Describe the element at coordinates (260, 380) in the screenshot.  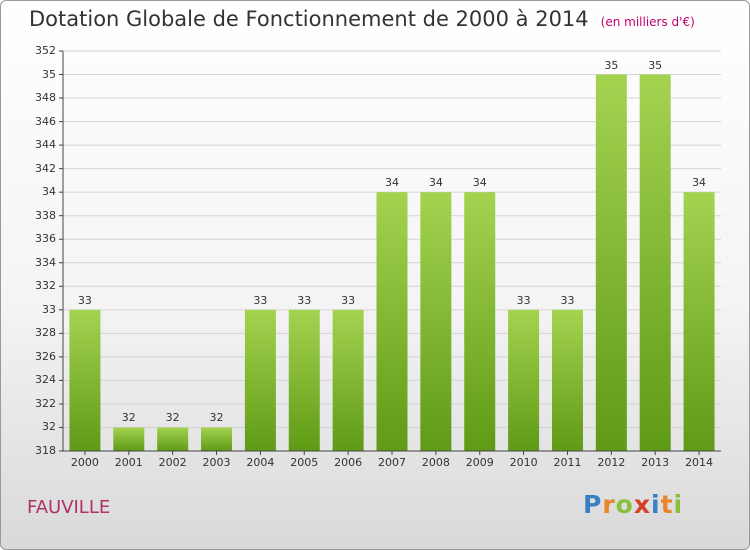
I see `bar-2004` at that location.